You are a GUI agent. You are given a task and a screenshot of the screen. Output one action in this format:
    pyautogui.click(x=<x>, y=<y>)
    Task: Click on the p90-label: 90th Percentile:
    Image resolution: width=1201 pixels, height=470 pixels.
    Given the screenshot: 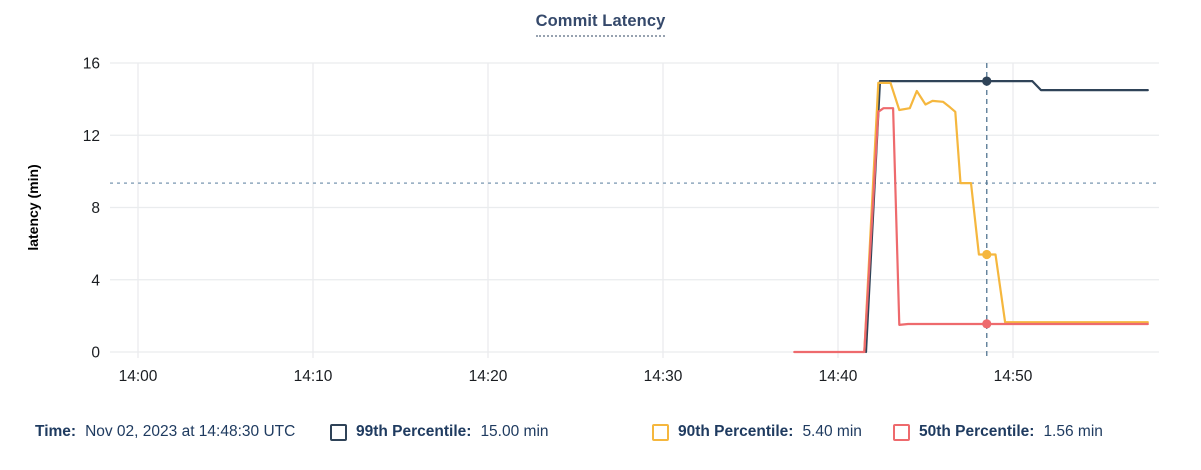 What is the action you would take?
    pyautogui.click(x=736, y=431)
    